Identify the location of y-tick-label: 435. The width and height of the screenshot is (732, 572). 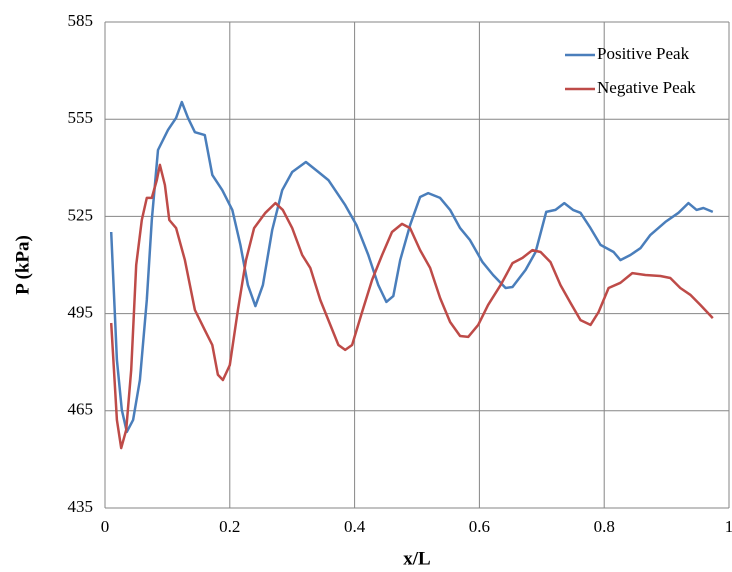
(81, 506).